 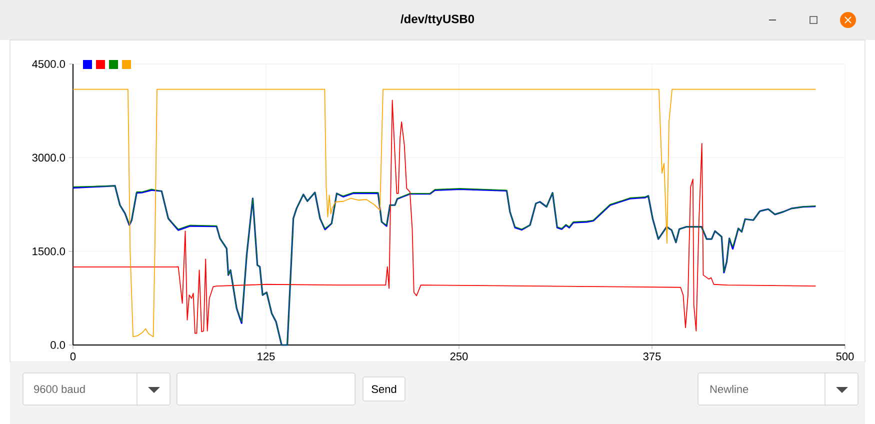 What do you see at coordinates (652, 356) in the screenshot?
I see `x-tick-label: 375` at bounding box center [652, 356].